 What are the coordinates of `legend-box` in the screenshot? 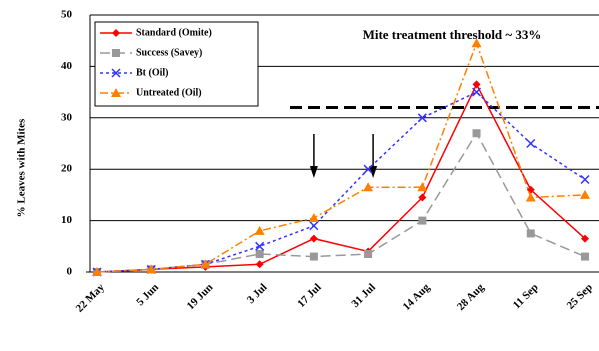 It's located at (176, 64).